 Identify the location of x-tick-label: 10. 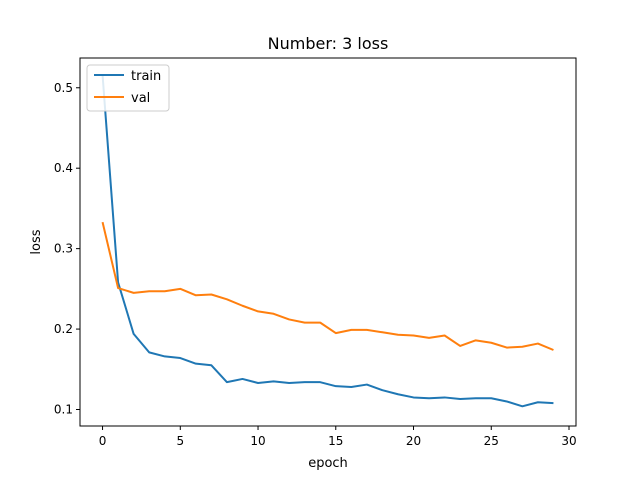
(257, 441).